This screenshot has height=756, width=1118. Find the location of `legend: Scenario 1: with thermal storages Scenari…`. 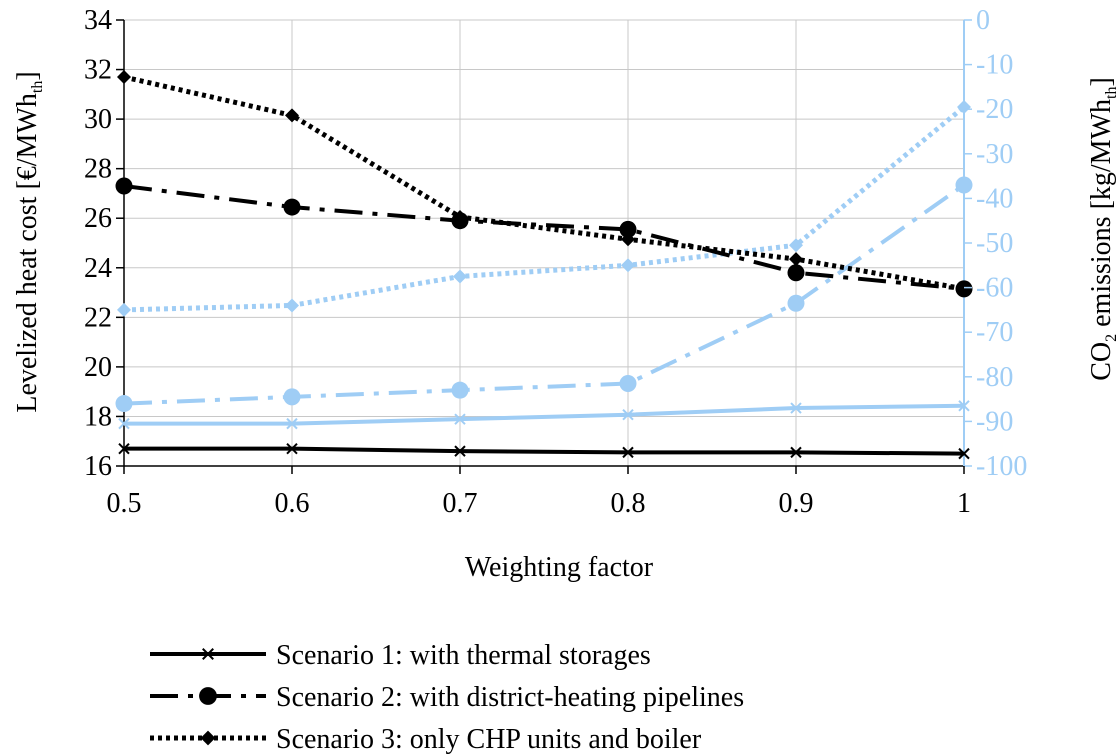

legend: Scenario 1: with thermal storages Scenari… is located at coordinates (447, 697).